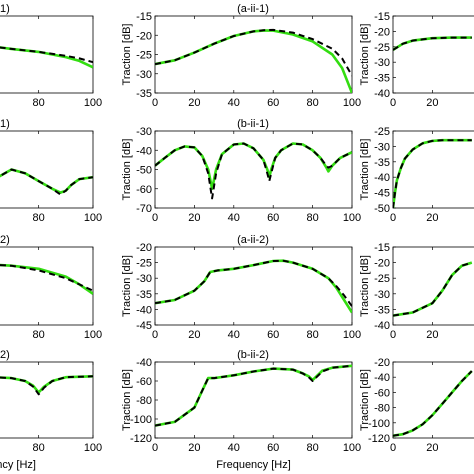 The width and height of the screenshot is (474, 474). I want to click on panel-b-i-2: 6080100Frequency [Hz]2), so click(51, 410).